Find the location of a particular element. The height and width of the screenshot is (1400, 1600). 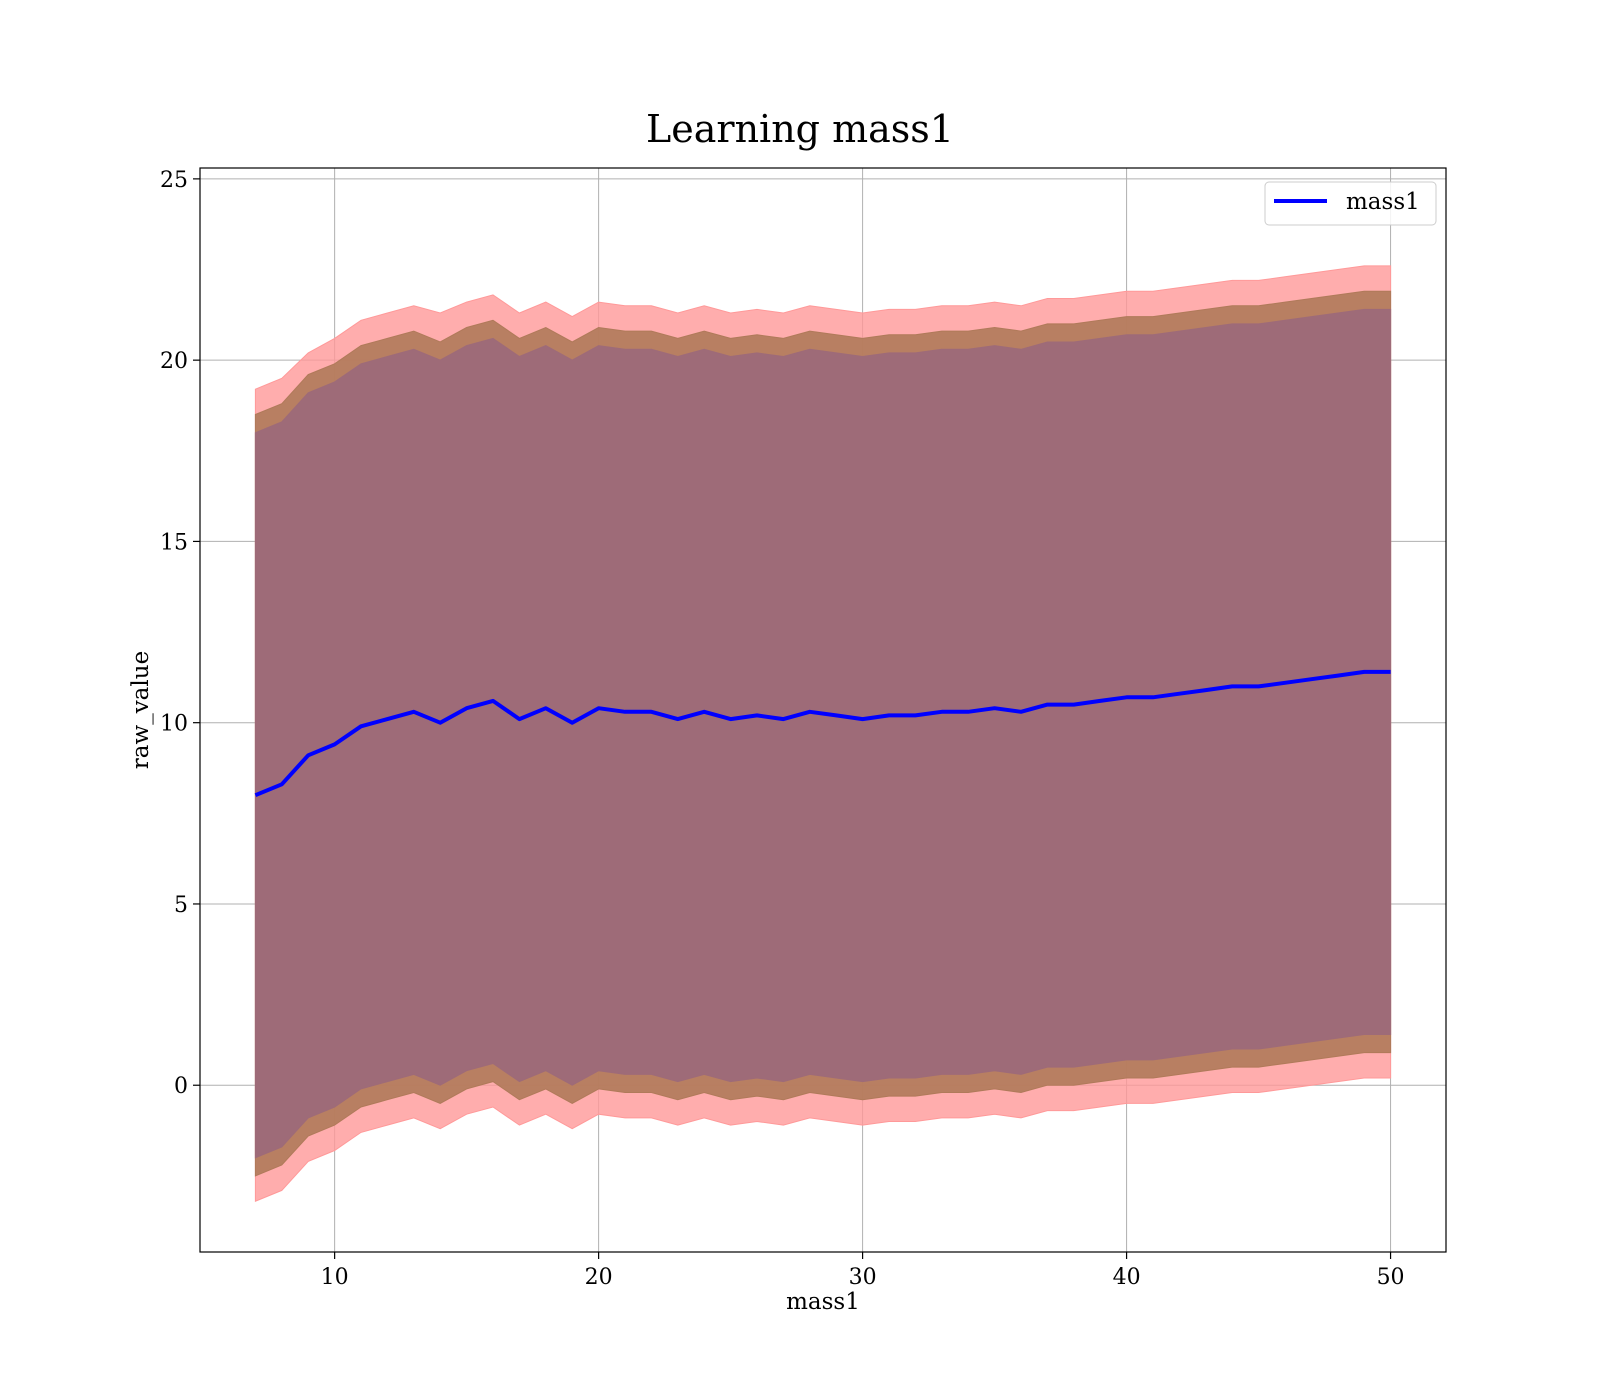

legend-label: mass1 is located at coordinates (1383, 202).